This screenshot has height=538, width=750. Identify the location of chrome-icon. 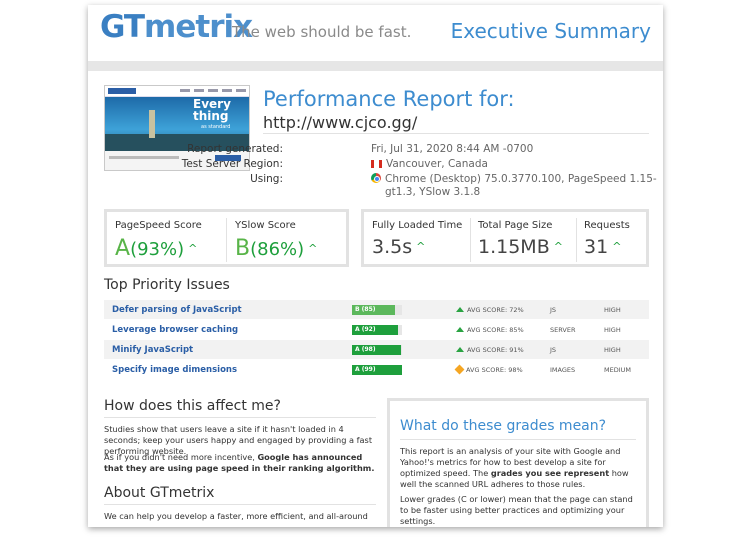
(376, 178).